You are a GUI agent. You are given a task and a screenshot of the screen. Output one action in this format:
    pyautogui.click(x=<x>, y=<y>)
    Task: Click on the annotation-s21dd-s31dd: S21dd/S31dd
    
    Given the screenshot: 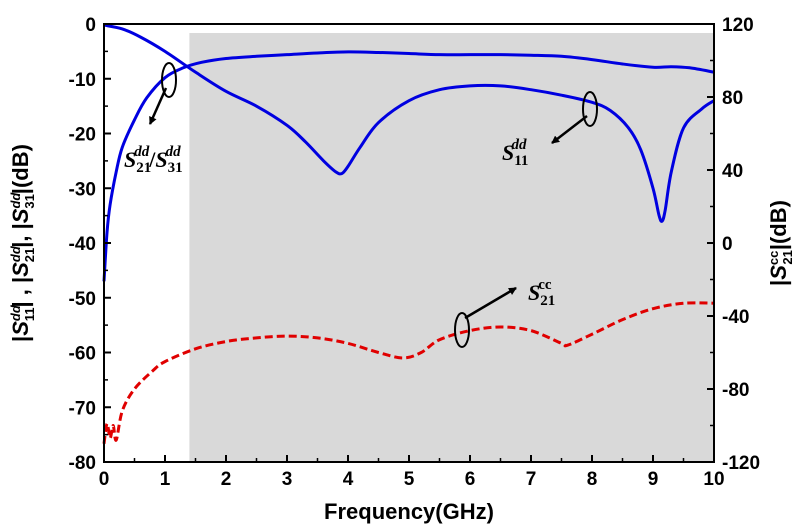 What is the action you would take?
    pyautogui.click(x=153, y=119)
    